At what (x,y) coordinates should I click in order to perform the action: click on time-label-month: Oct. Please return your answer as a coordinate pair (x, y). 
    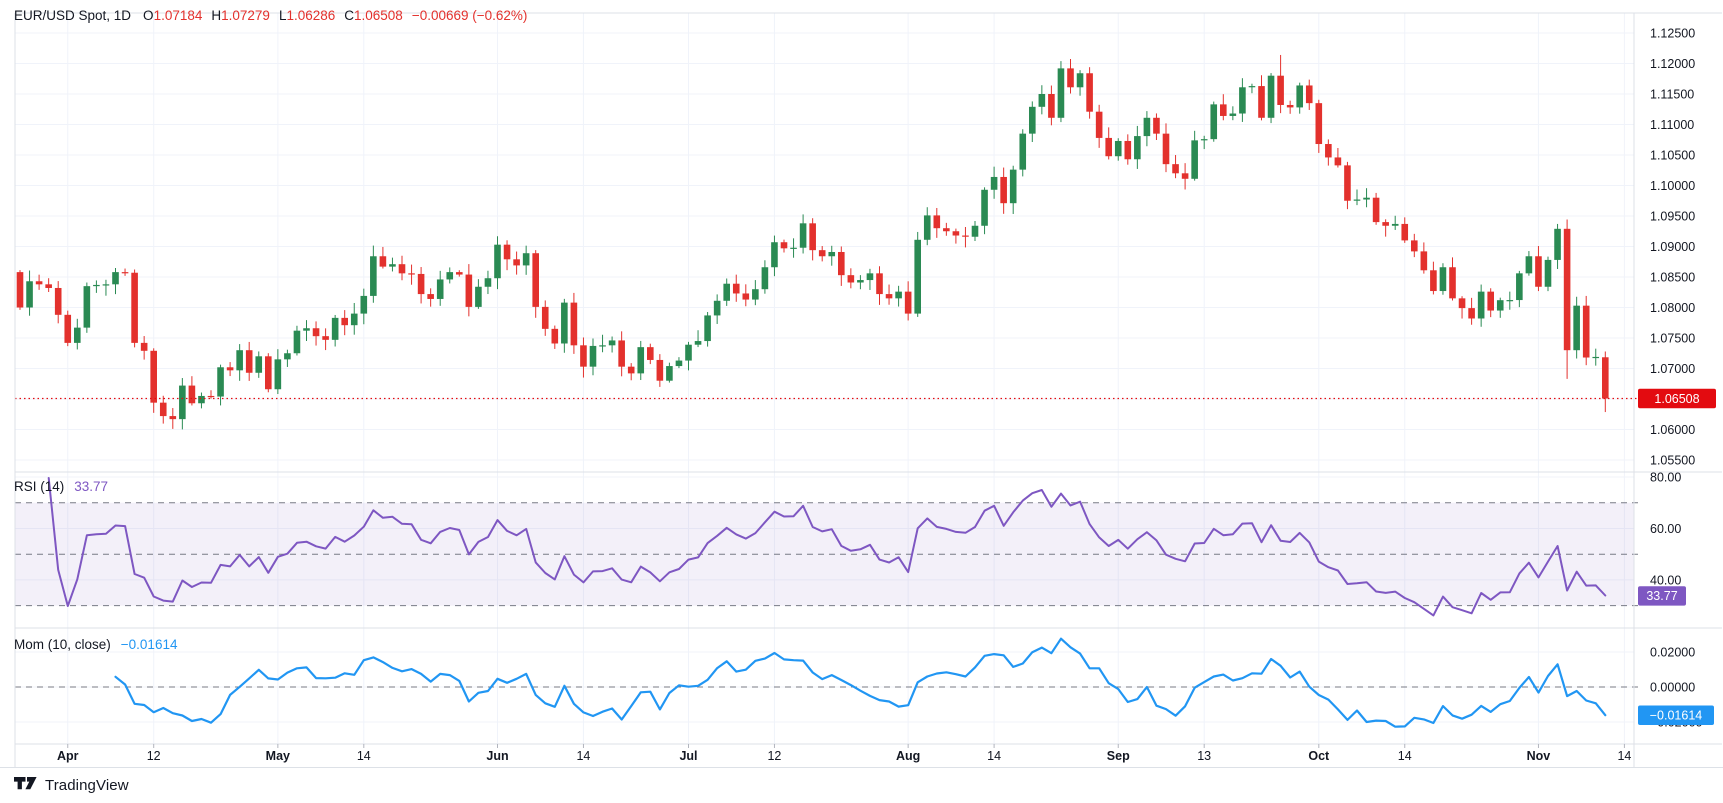
    Looking at the image, I should click on (1319, 756).